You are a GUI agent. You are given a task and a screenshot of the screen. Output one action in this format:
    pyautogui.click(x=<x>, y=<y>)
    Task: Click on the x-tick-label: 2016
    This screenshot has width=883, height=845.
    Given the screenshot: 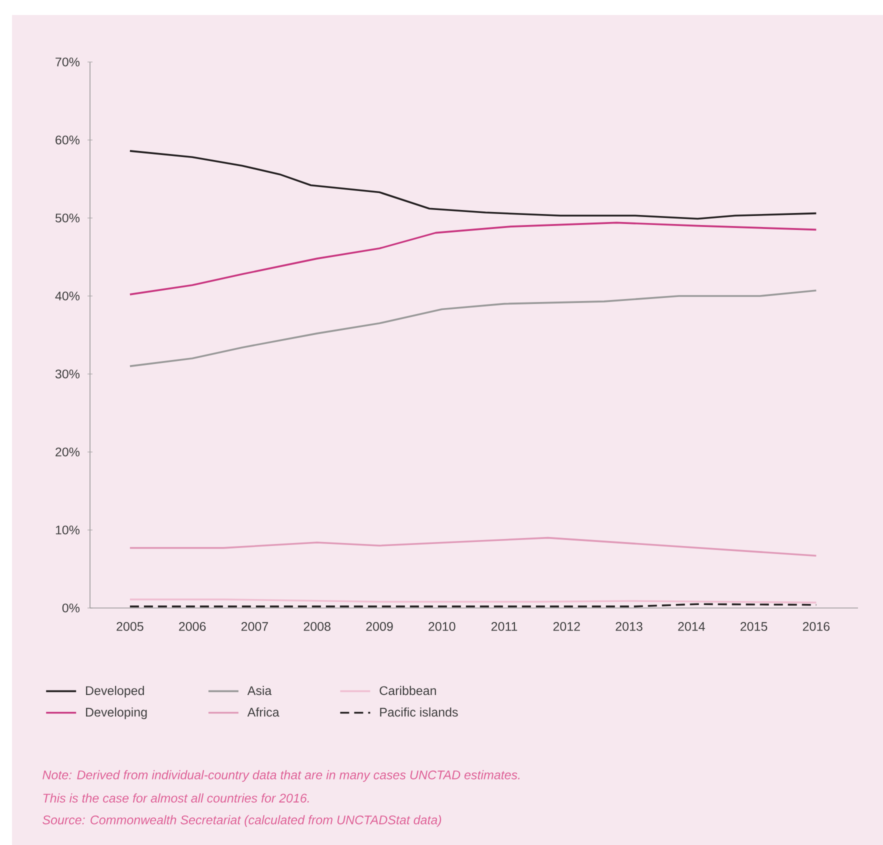 What is the action you would take?
    pyautogui.click(x=816, y=626)
    